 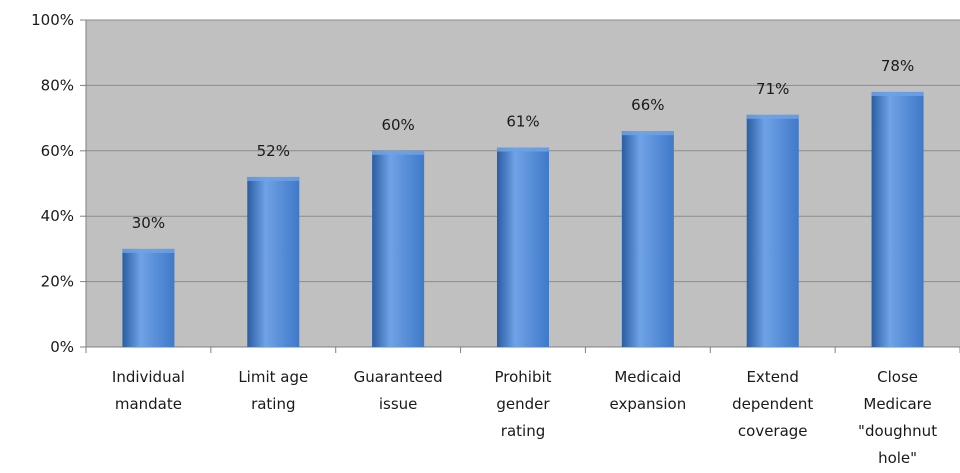 I want to click on category-label: mandate, so click(x=148, y=404).